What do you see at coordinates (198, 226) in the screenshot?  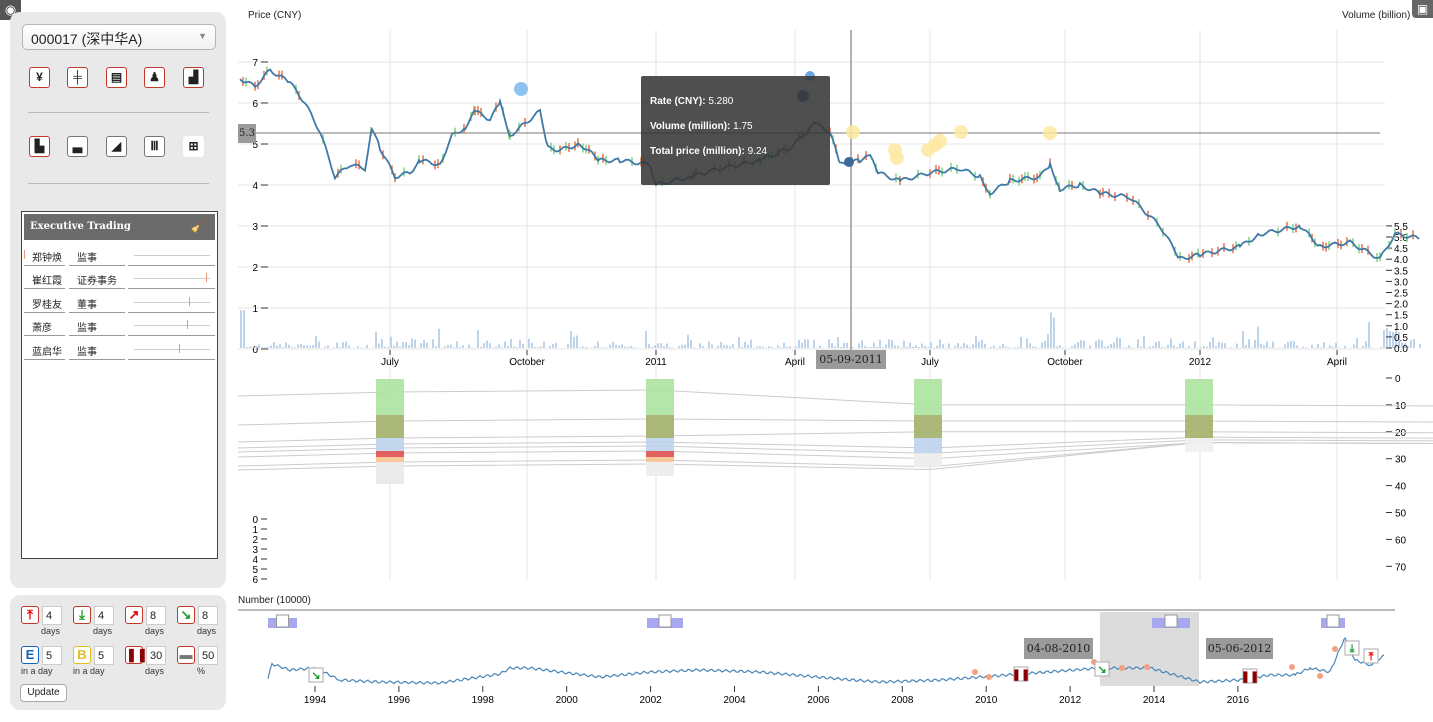 I see `broom-icon: 🧹` at bounding box center [198, 226].